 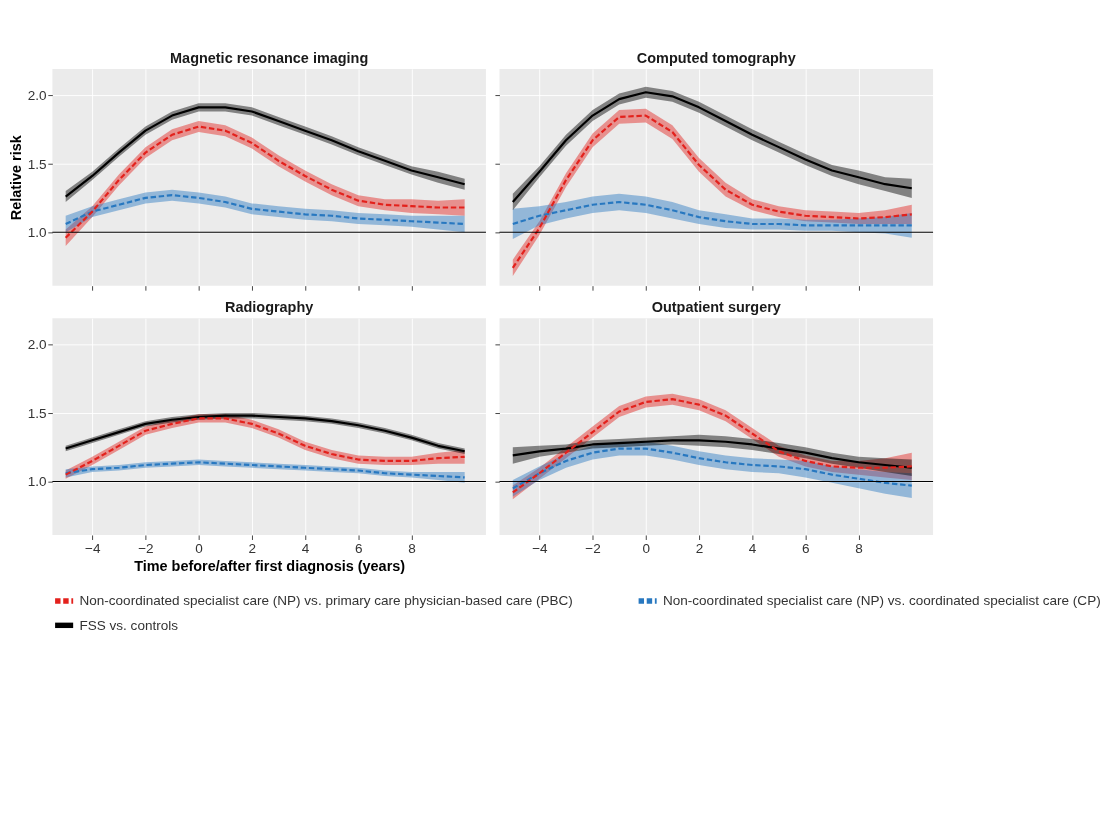 What do you see at coordinates (716, 57) in the screenshot?
I see `chart-title: Computed tomography` at bounding box center [716, 57].